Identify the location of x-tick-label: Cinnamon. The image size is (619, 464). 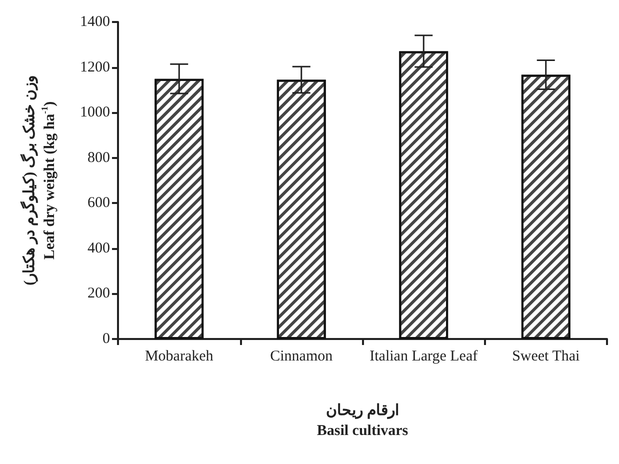
(302, 356).